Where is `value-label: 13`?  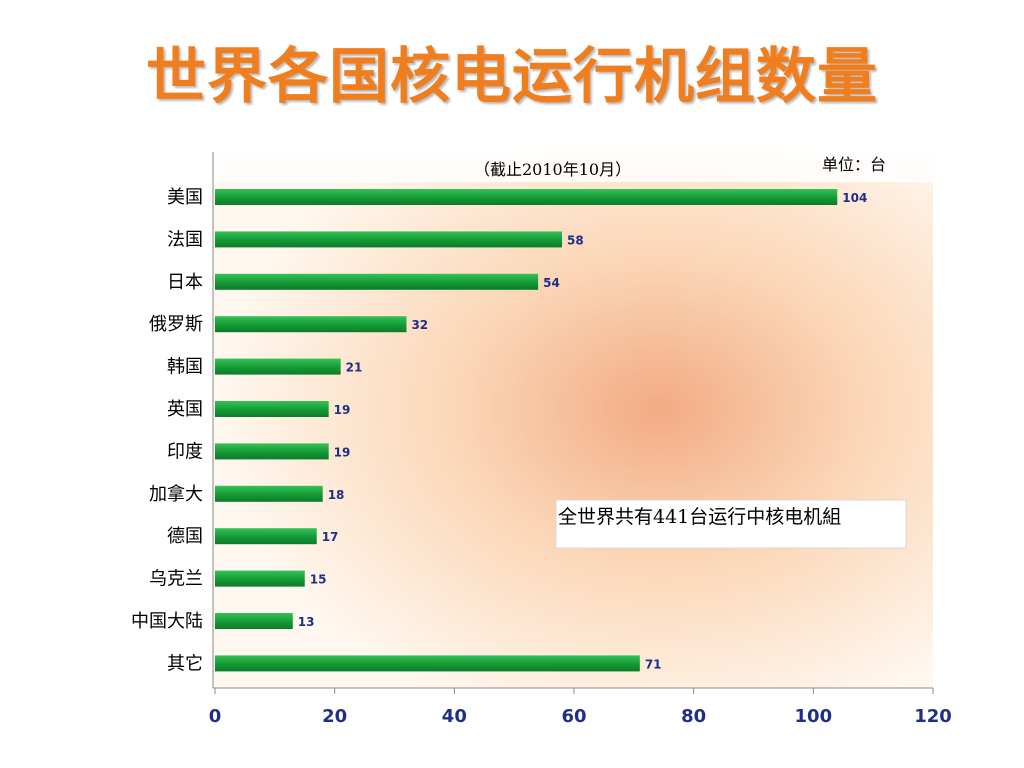
value-label: 13 is located at coordinates (306, 622).